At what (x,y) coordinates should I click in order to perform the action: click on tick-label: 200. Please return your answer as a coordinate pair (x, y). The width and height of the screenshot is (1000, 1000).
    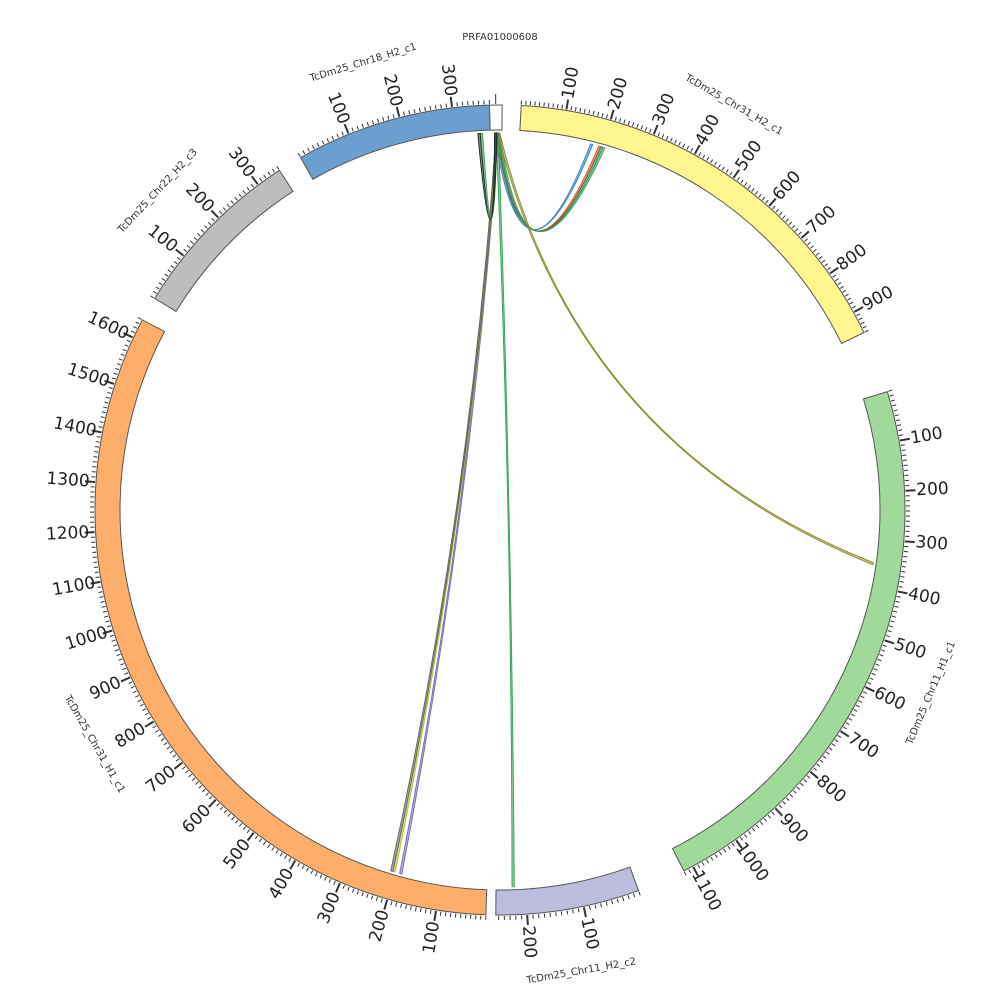
    Looking at the image, I should click on (618, 93).